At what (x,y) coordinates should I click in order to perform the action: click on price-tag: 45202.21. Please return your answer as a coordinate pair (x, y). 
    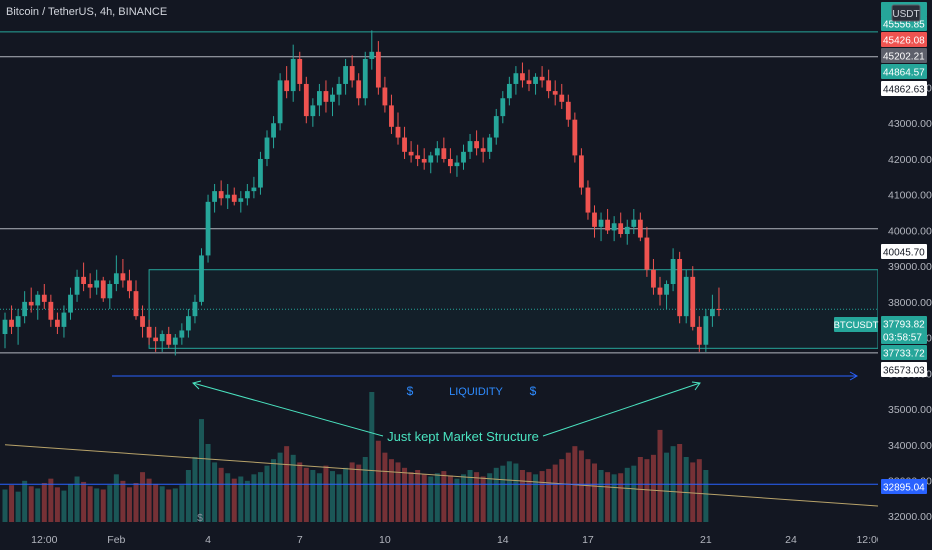
    Looking at the image, I should click on (904, 55).